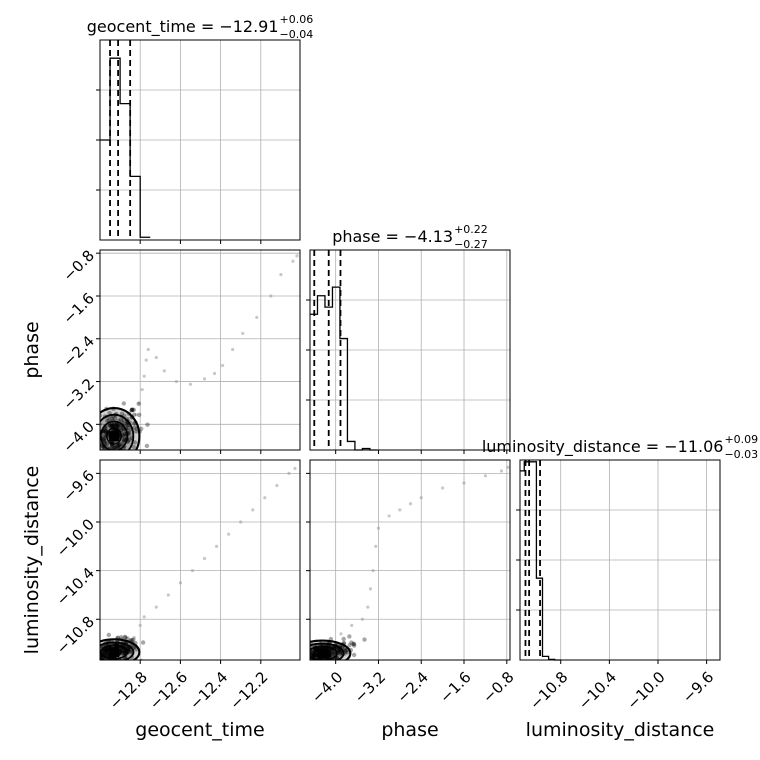 This screenshot has height=760, width=760. Describe the element at coordinates (392, 236) in the screenshot. I see `panel-title-text: phase = −4.13` at that location.